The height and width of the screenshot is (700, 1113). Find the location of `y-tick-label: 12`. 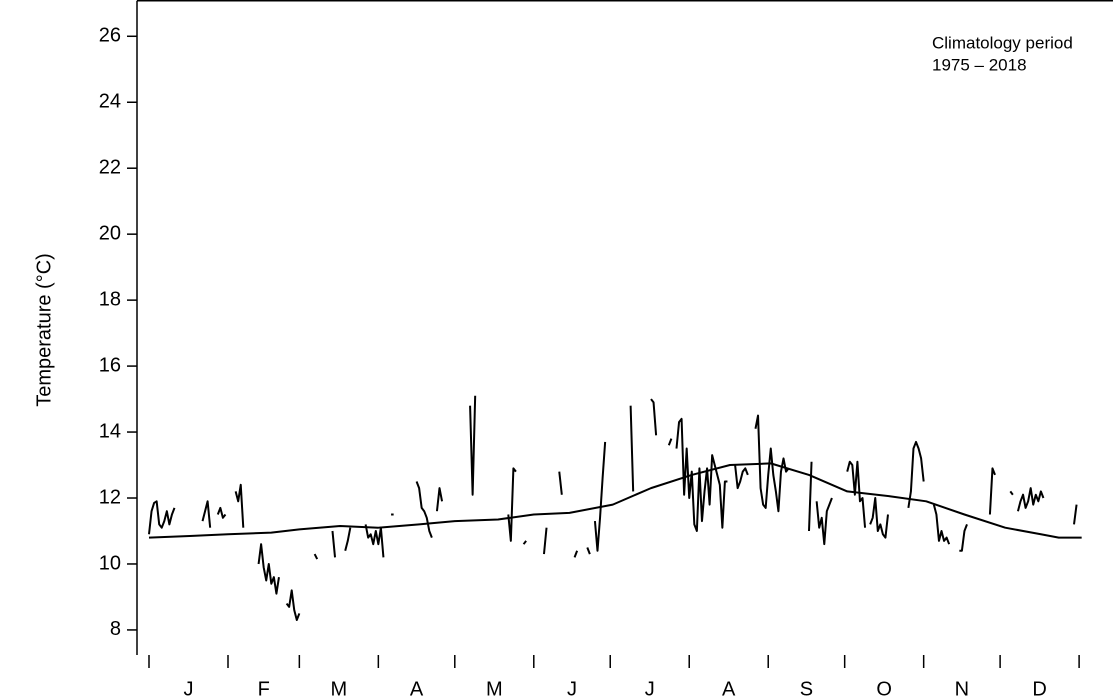

y-tick-label: 12 is located at coordinates (110, 497).